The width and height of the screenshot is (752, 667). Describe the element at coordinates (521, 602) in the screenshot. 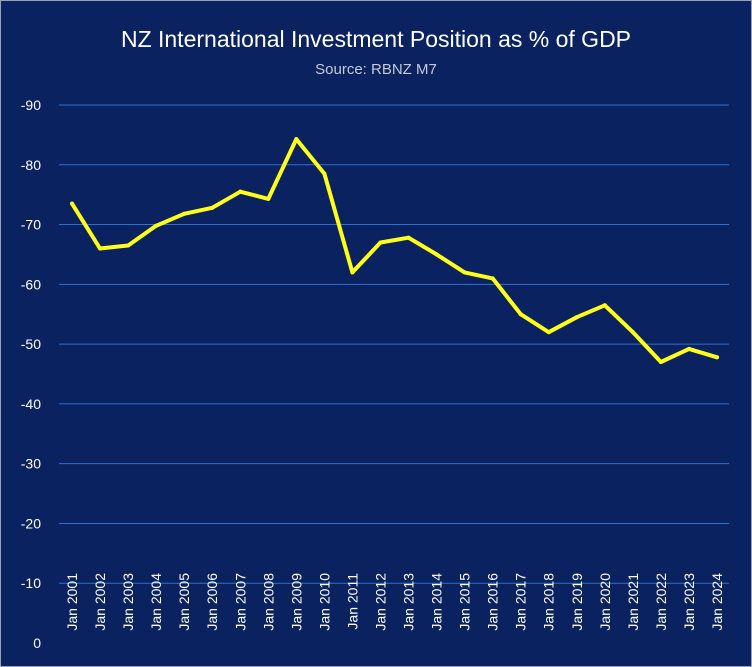

I see `x-tick-label: Jan 2017` at that location.